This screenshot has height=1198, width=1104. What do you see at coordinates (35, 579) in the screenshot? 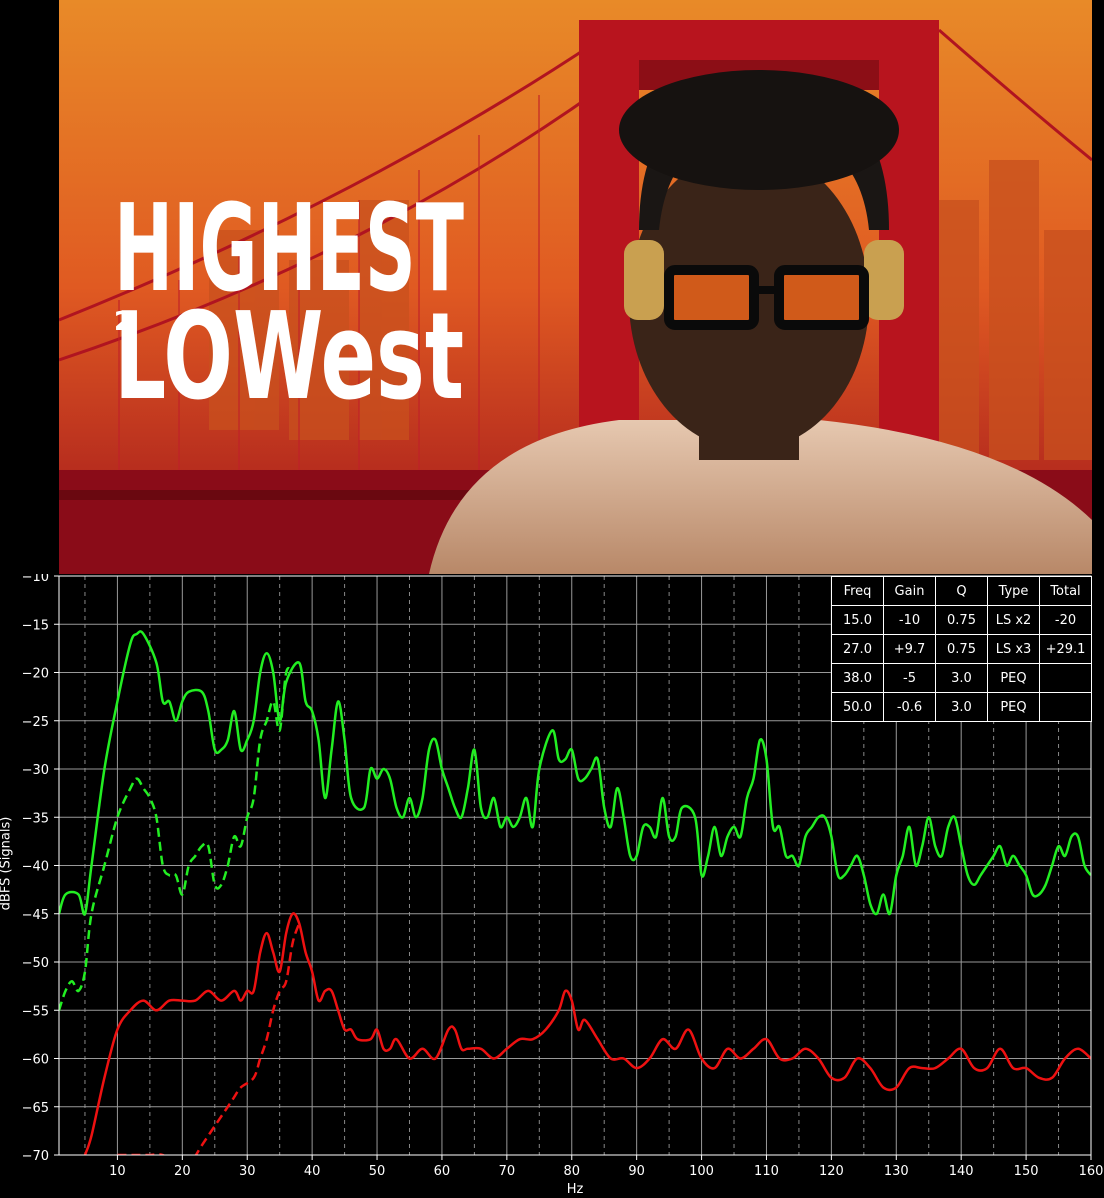
I see `y-tick-label: −10` at bounding box center [35, 579].